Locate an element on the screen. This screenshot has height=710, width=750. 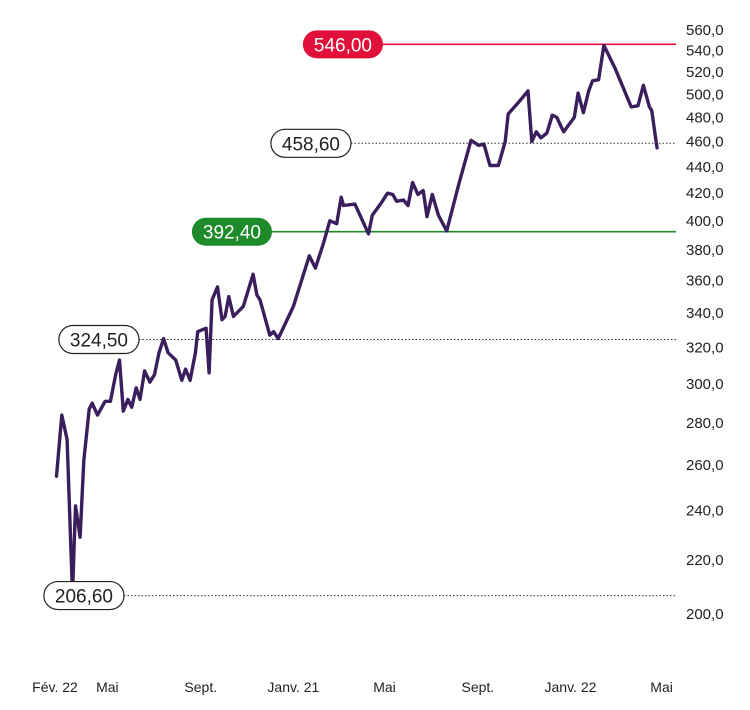
y-tick-label: 340,0 is located at coordinates (705, 313).